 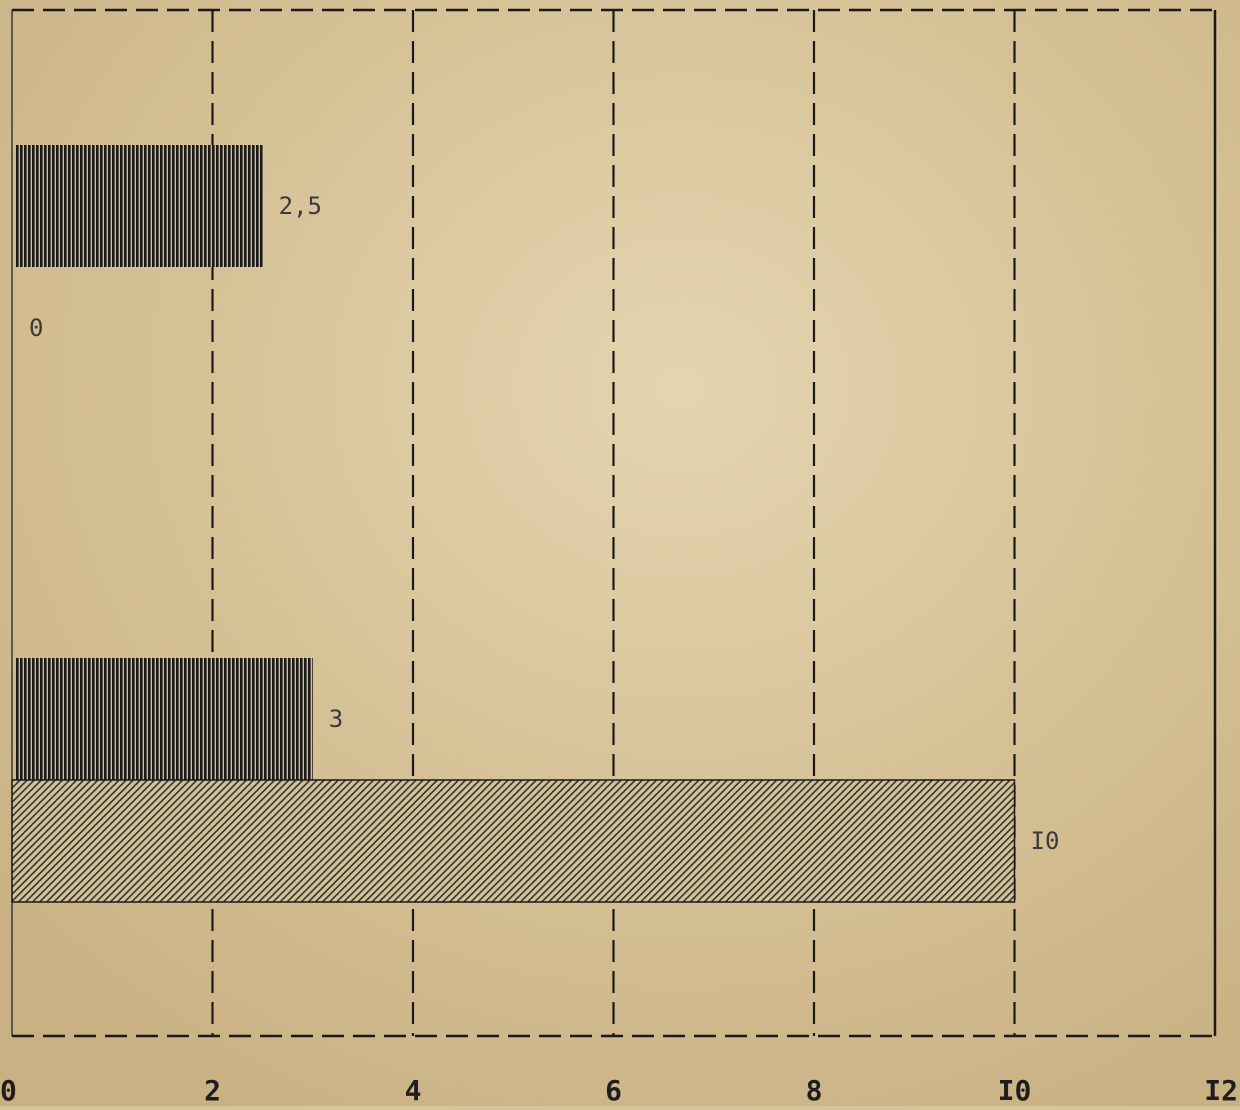 What do you see at coordinates (613, 1090) in the screenshot?
I see `x-tick-label: 6` at bounding box center [613, 1090].